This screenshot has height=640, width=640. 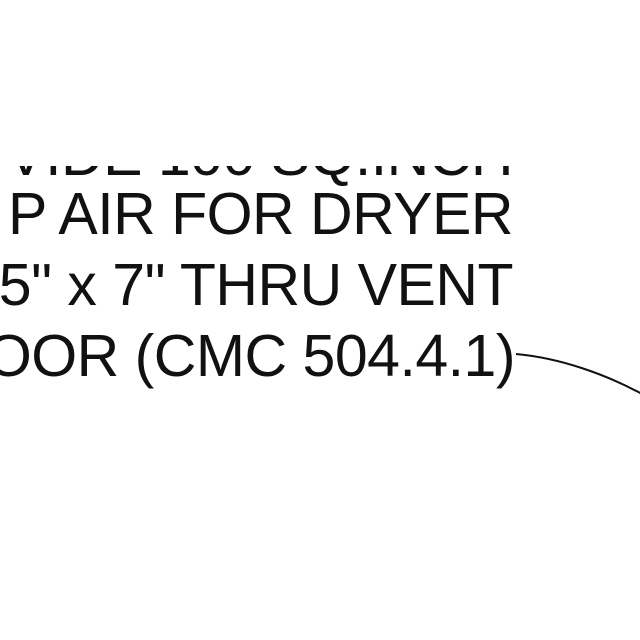 I want to click on note-line-3: 5" x 7" THRU VENT, so click(x=257, y=285).